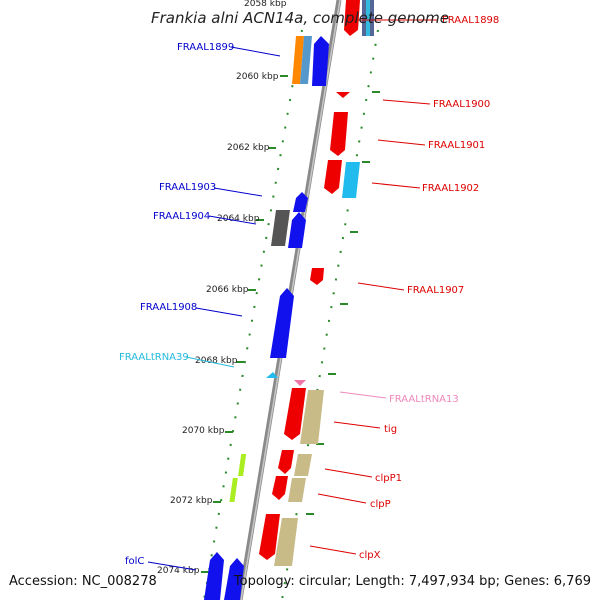 Image resolution: width=600 pixels, height=600 pixels. What do you see at coordinates (248, 148) in the screenshot?
I see `tick-label: 2062 kbp` at bounding box center [248, 148].